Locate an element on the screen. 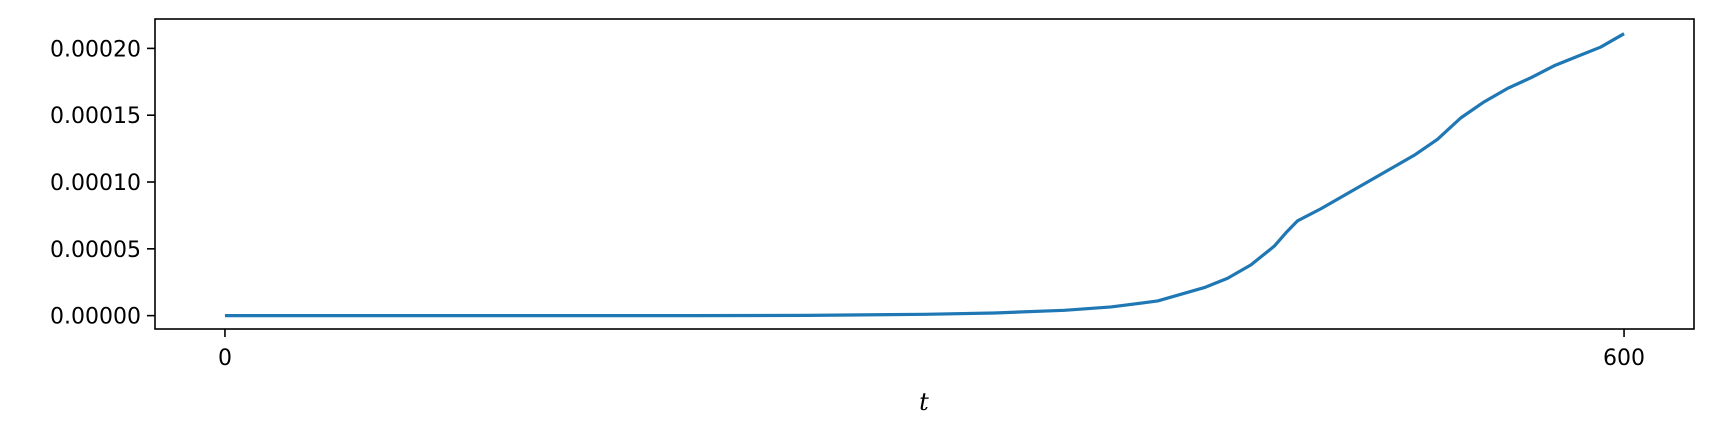 Image resolution: width=1724 pixels, height=434 pixels. x-axis-ticks: 0 600 is located at coordinates (931, 350).